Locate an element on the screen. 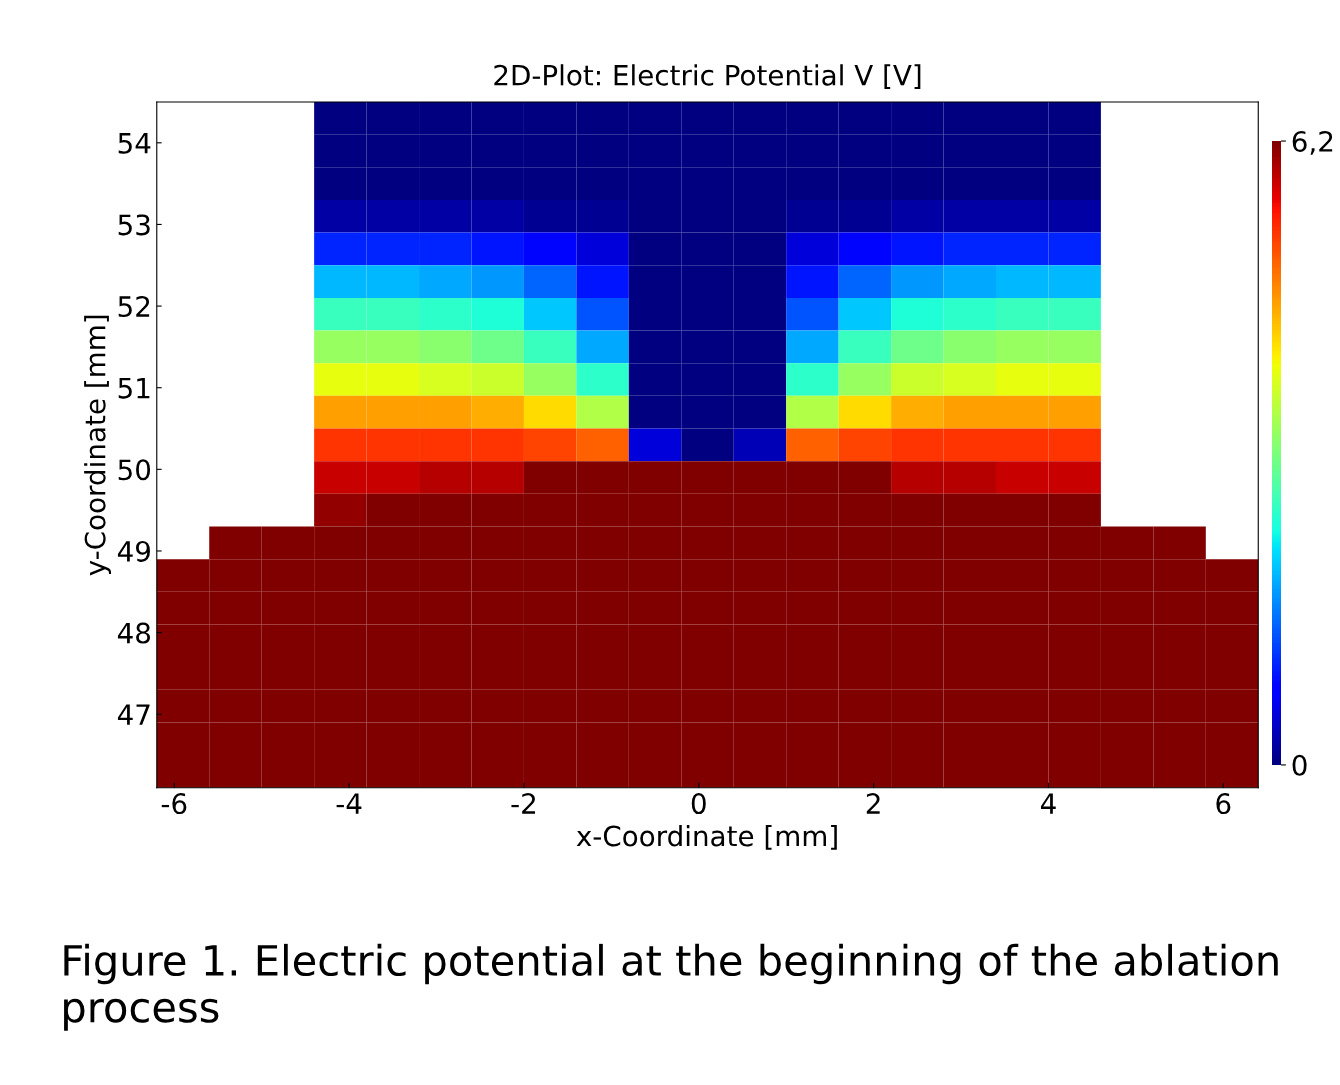  y-tick-label: 53 is located at coordinates (134, 225).